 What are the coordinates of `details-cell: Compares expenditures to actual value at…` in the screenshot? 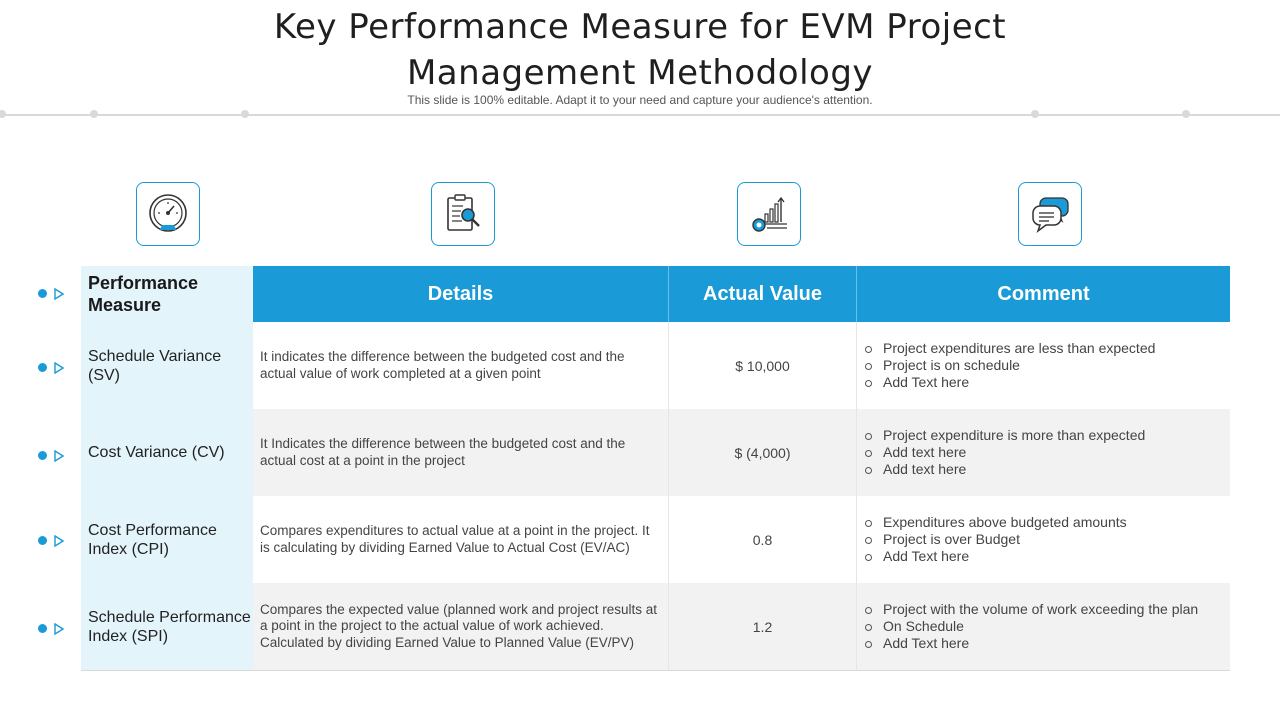 It's located at (461, 539).